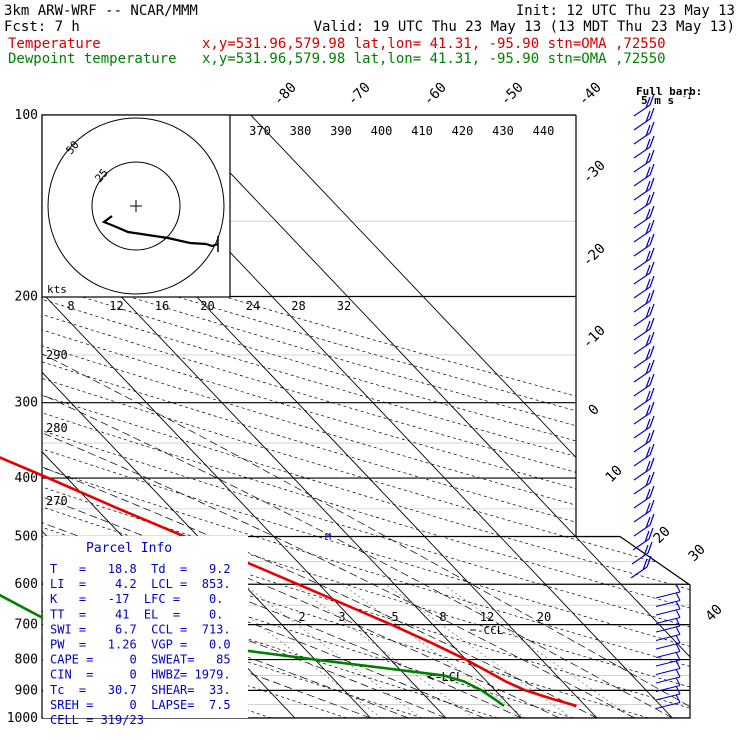 The width and height of the screenshot is (740, 740). Describe the element at coordinates (26, 584) in the screenshot. I see `pressure-tick-label: 600` at that location.